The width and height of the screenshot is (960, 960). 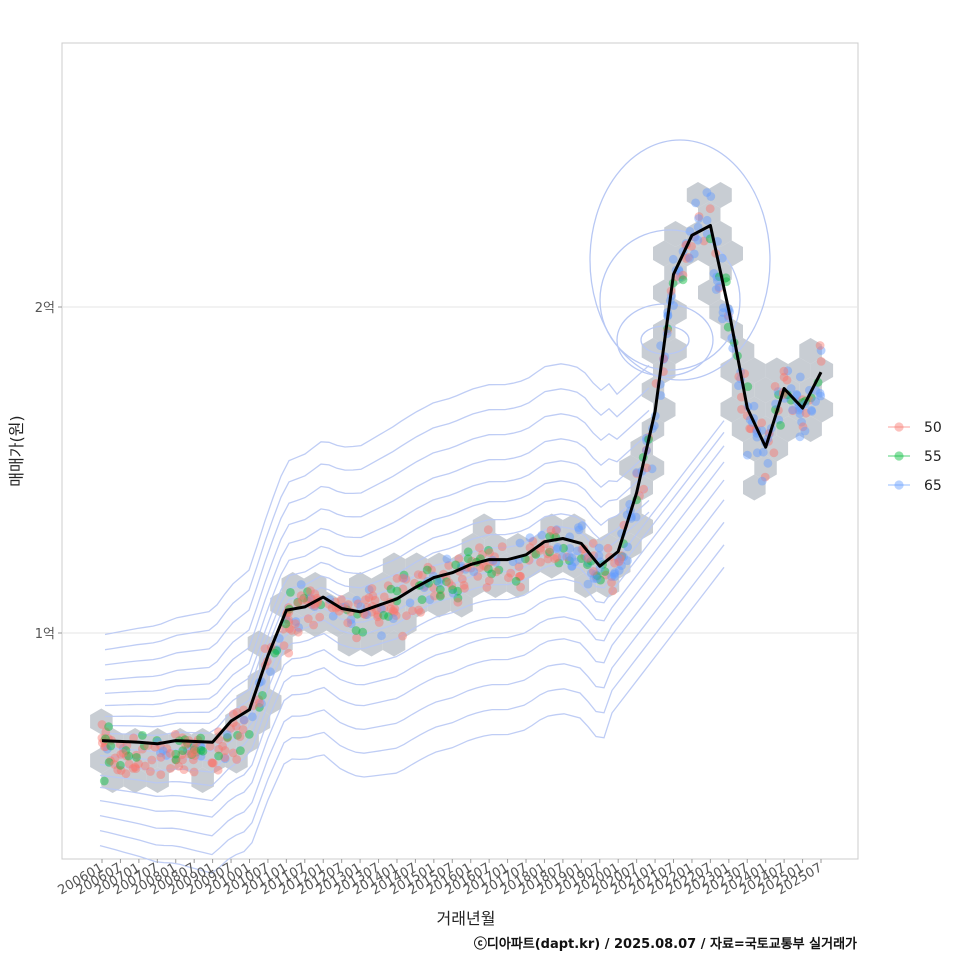 What do you see at coordinates (45, 634) in the screenshot?
I see `y-tick-label: 1억` at bounding box center [45, 634].